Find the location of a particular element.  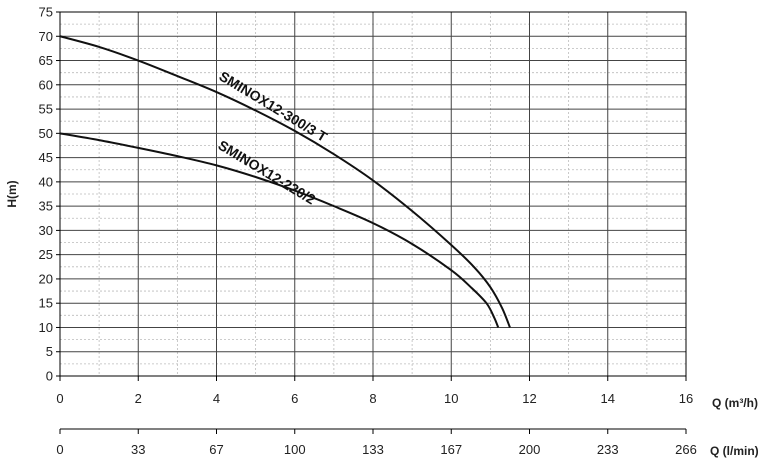

y-tick-label: 75 is located at coordinates (46, 12).